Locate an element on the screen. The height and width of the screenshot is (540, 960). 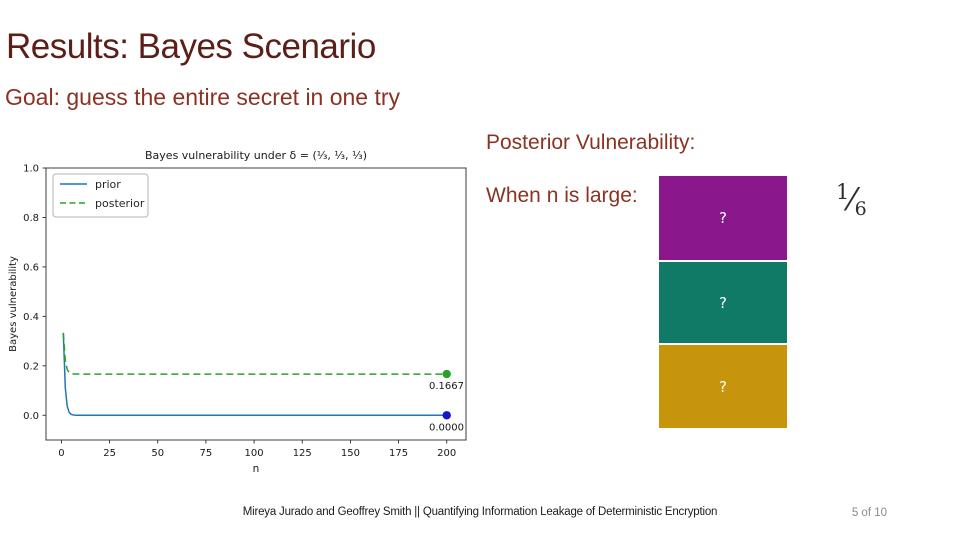
teal-box: ? is located at coordinates (723, 302).